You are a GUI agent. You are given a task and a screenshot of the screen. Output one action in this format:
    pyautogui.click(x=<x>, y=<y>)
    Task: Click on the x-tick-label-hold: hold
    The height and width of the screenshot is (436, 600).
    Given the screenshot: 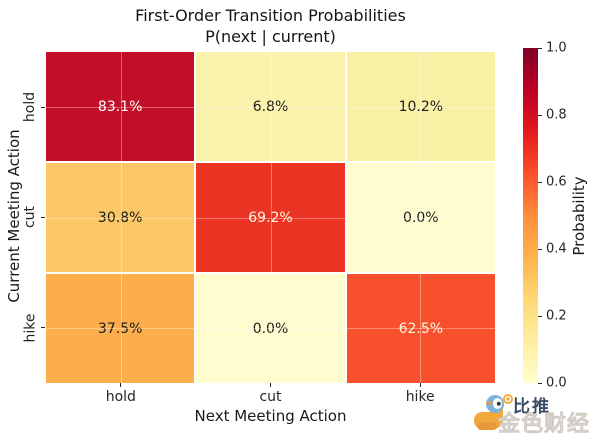 What is the action you would take?
    pyautogui.click(x=120, y=397)
    